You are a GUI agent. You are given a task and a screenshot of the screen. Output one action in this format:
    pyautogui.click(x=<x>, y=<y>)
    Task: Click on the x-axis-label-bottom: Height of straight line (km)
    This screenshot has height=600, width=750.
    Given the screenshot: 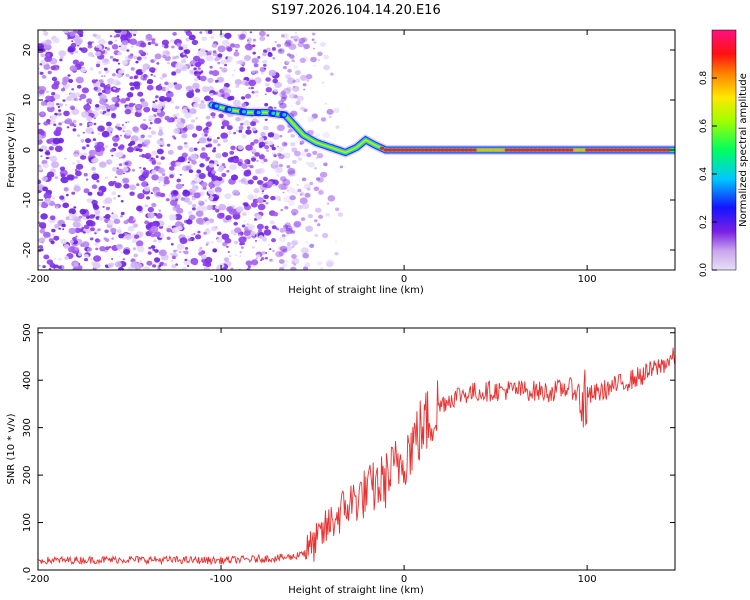 What is the action you would take?
    pyautogui.click(x=356, y=590)
    